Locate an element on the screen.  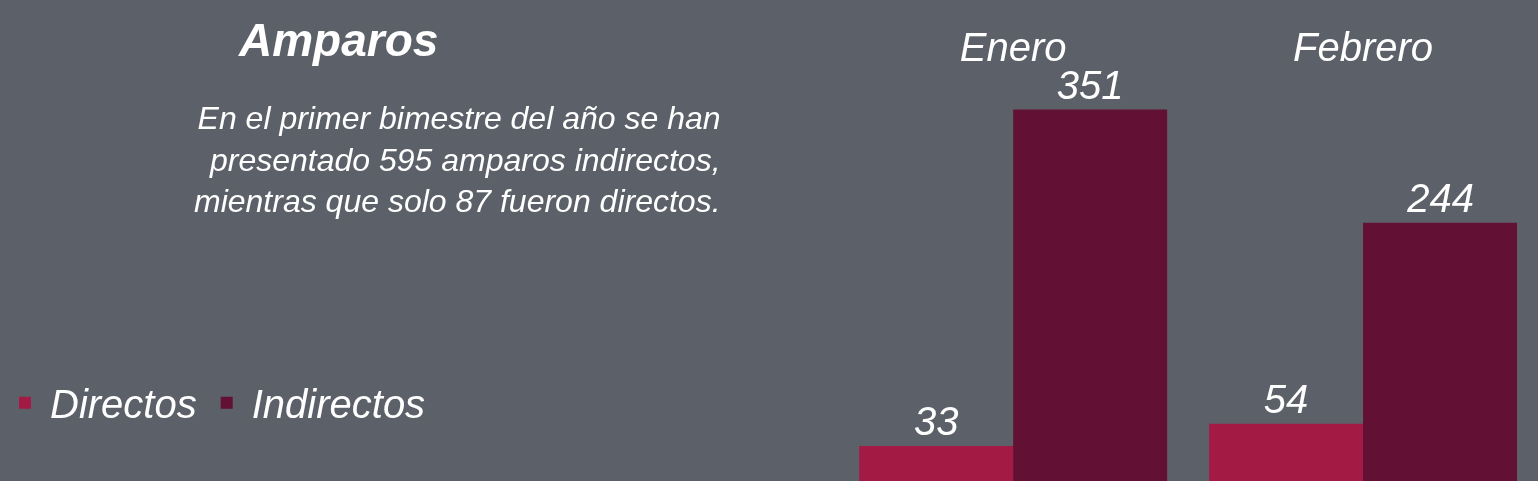
data-label: 244 is located at coordinates (1440, 197).